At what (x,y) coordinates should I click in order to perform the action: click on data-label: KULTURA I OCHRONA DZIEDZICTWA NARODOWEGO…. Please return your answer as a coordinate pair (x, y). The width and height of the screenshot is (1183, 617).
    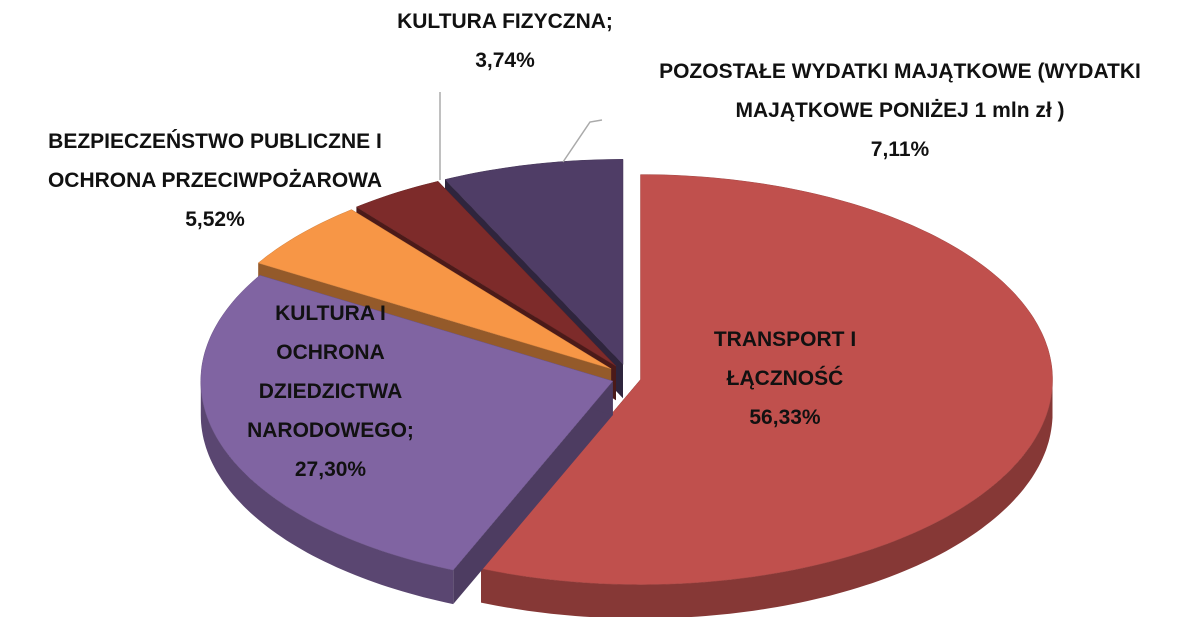
    Looking at the image, I should click on (330, 391).